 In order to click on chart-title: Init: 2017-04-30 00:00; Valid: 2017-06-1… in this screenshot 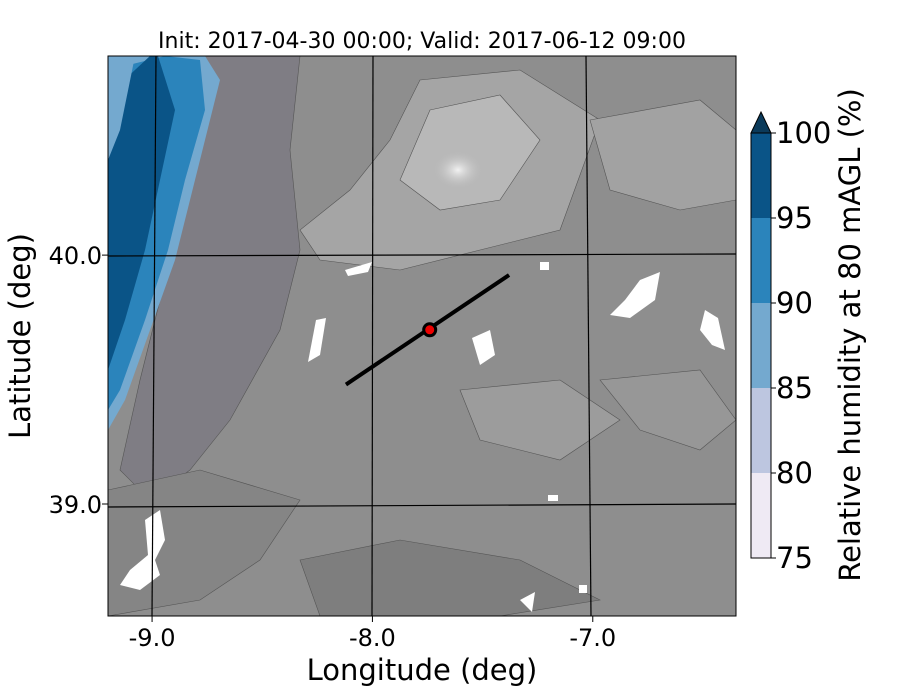, I will do `click(422, 41)`.